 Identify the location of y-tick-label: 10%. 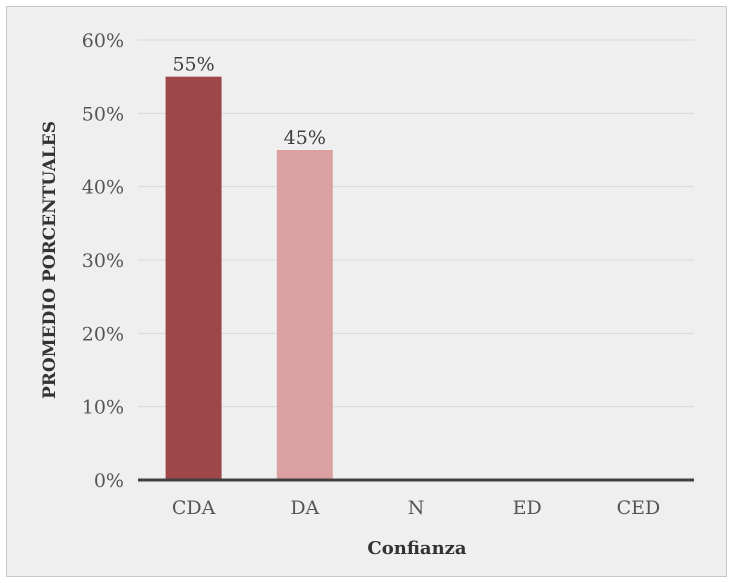
(103, 408).